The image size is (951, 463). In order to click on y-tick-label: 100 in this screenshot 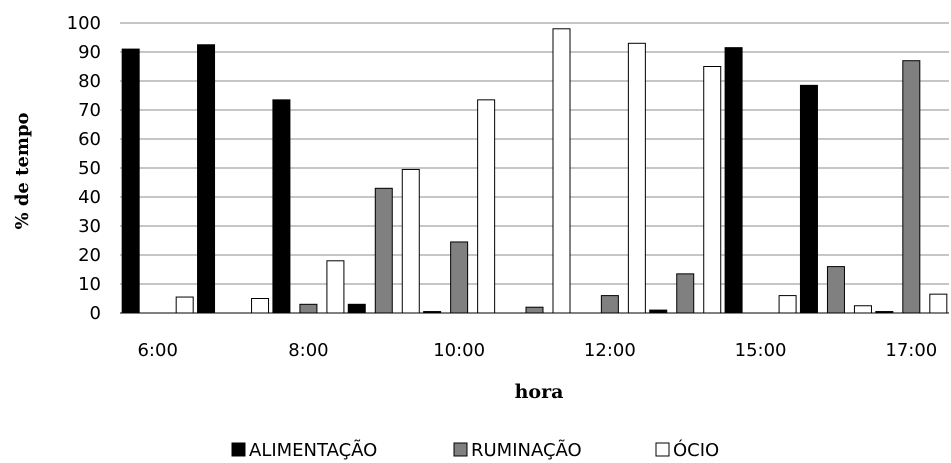, I will do `click(84, 23)`.